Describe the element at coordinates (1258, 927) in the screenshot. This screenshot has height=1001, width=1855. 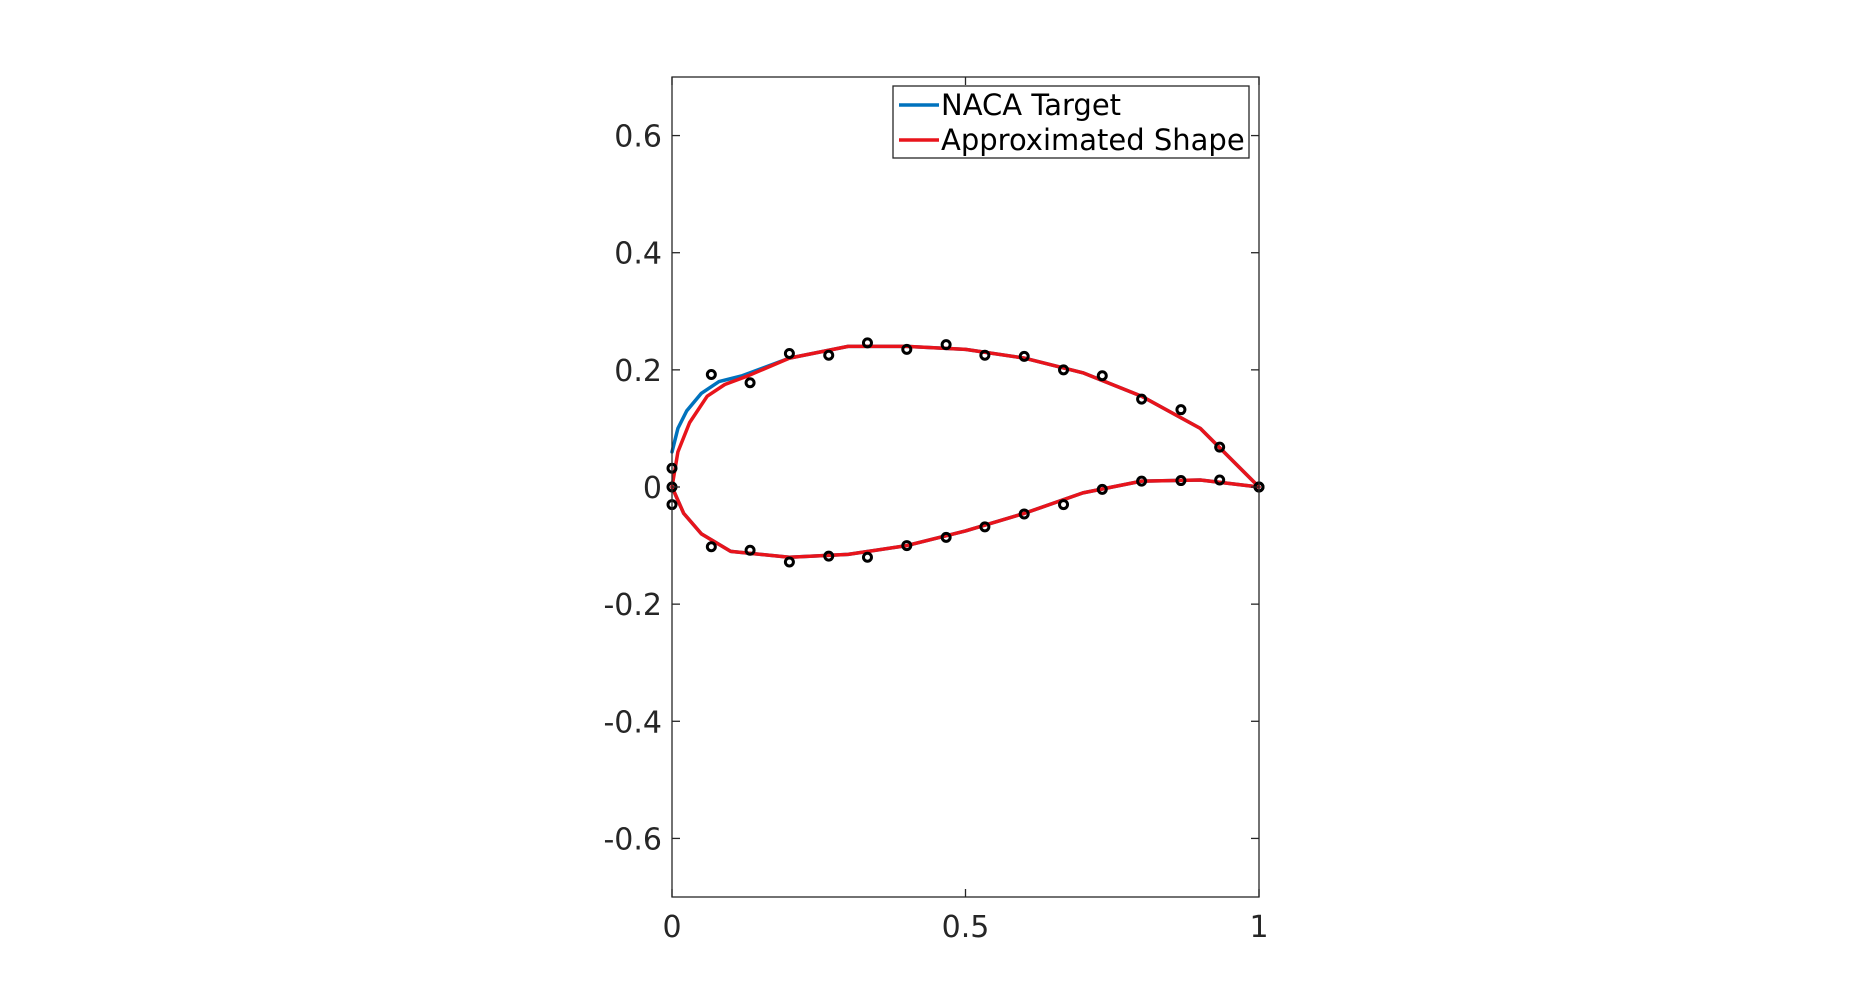
I see `x-tick-label: 1` at that location.